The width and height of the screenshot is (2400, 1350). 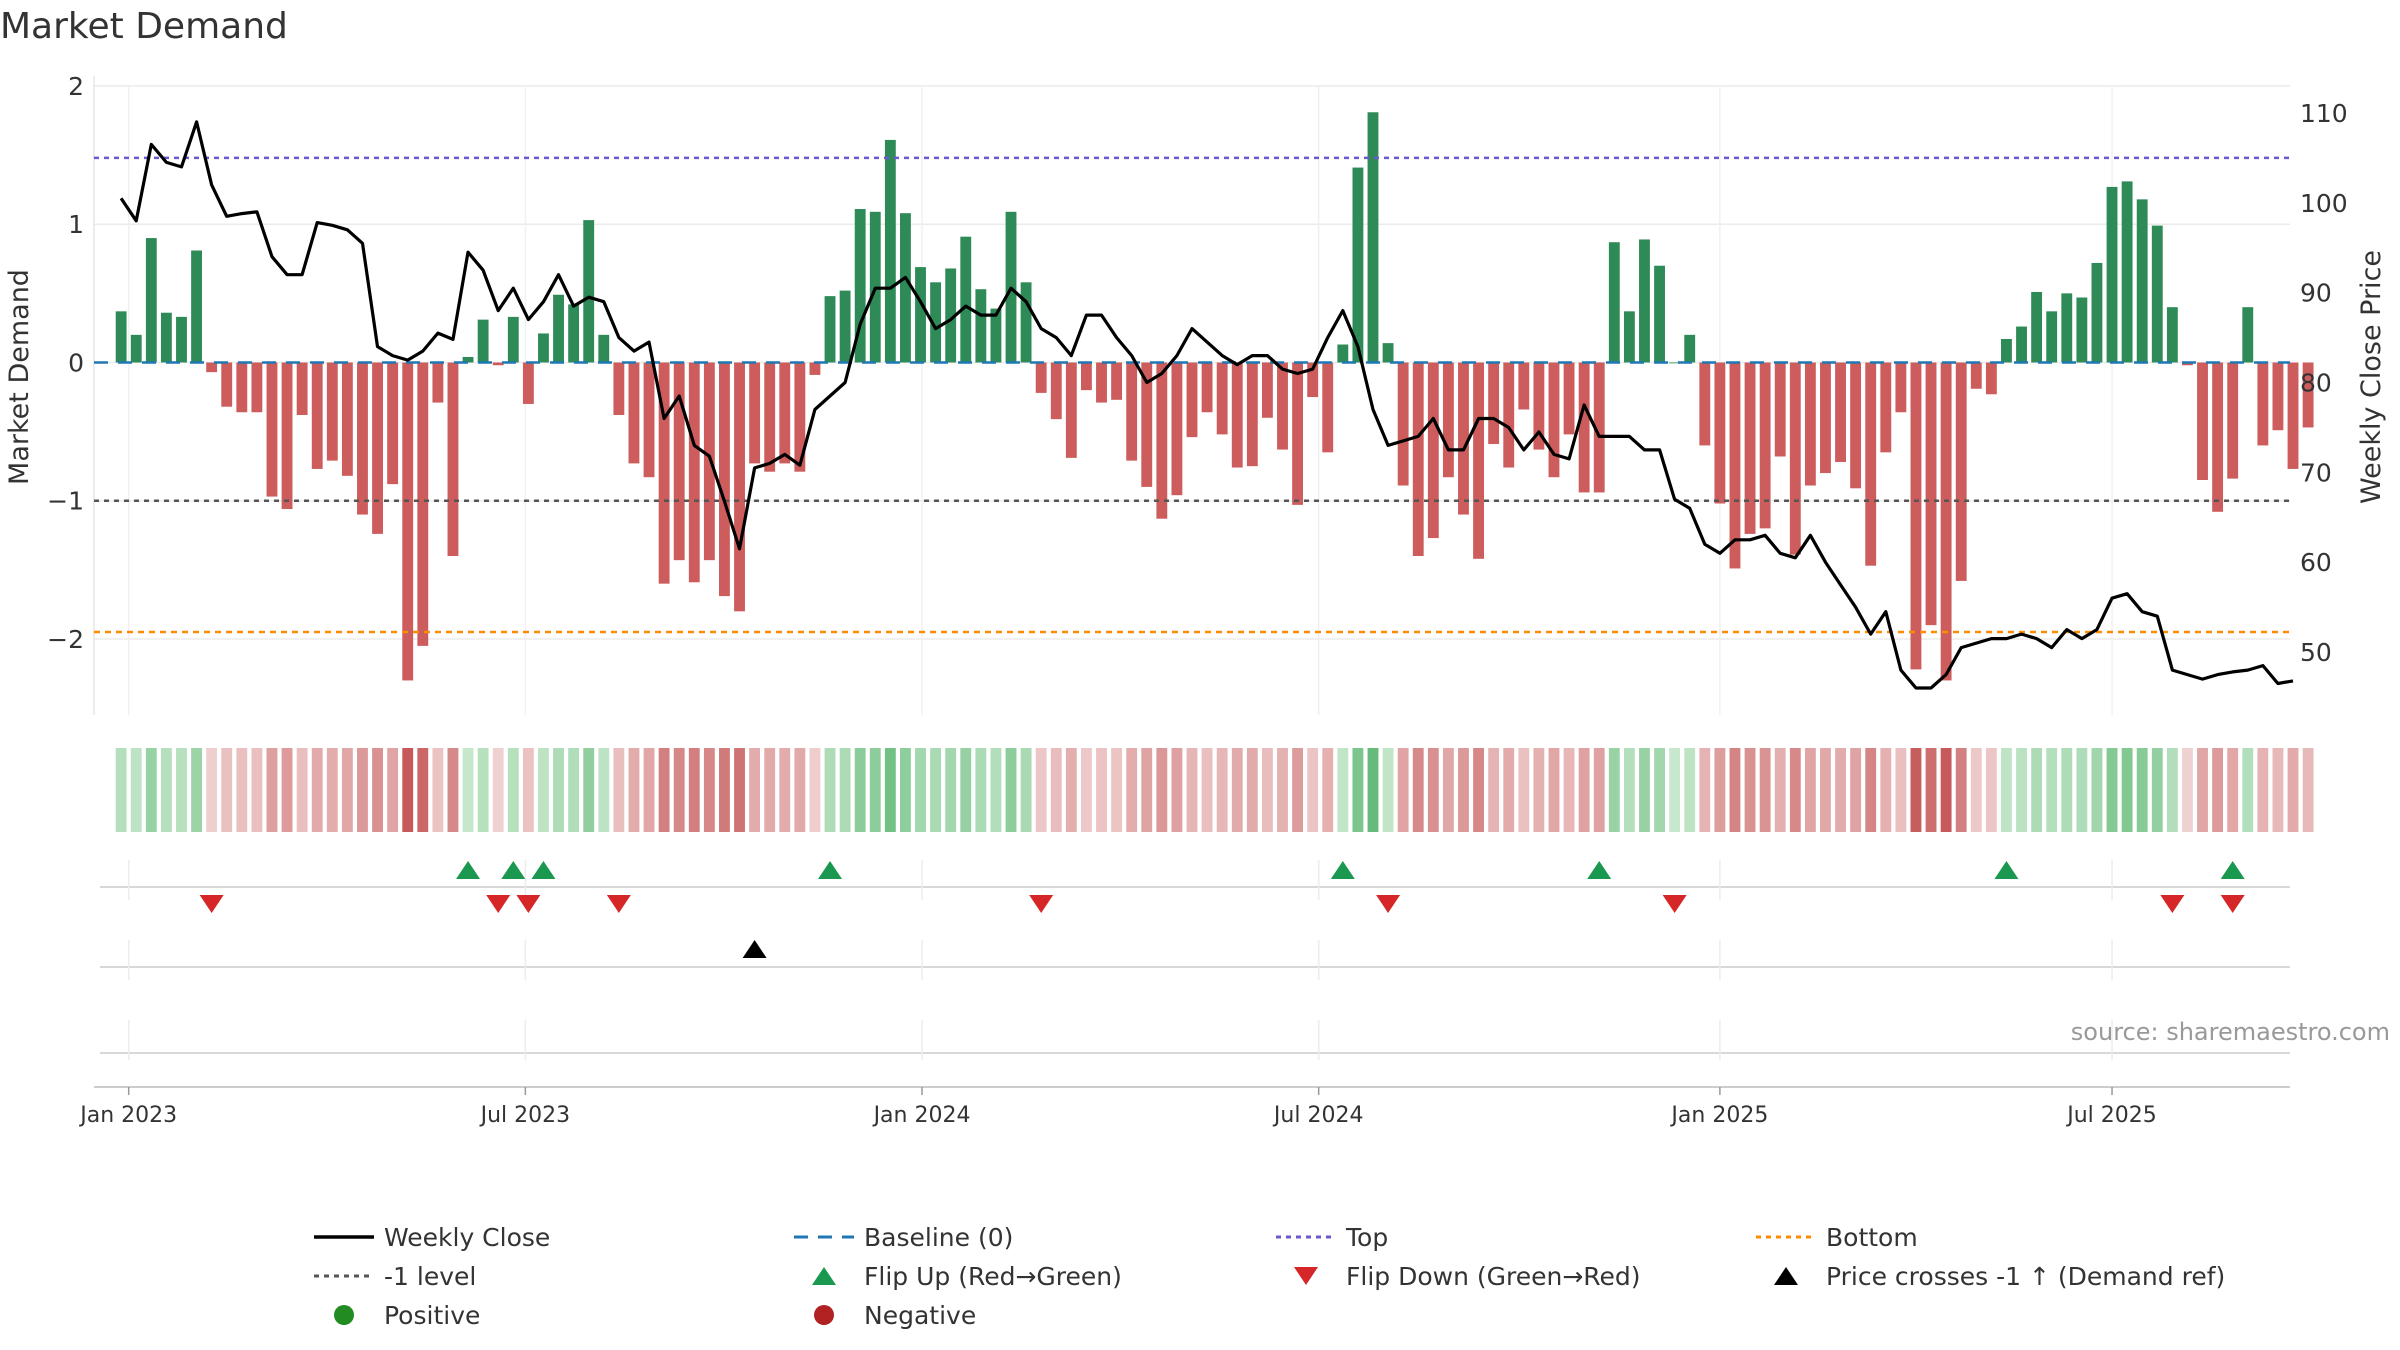 I want to click on legend-label: Flip Up (Red→Green), so click(x=993, y=1276).